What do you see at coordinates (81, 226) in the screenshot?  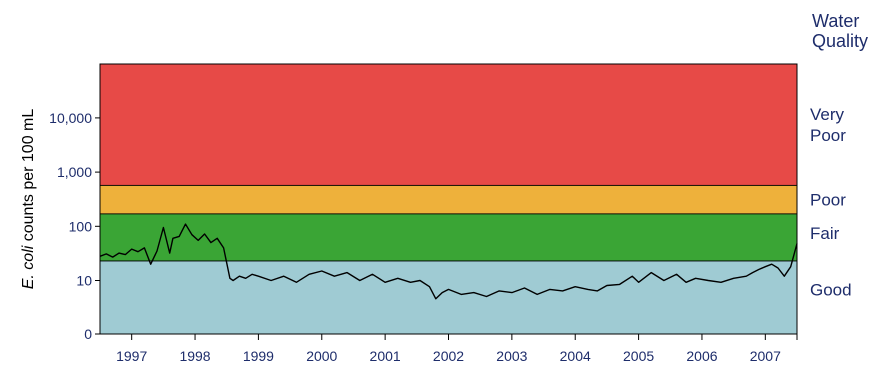 I see `y-tick-label-100: 100` at bounding box center [81, 226].